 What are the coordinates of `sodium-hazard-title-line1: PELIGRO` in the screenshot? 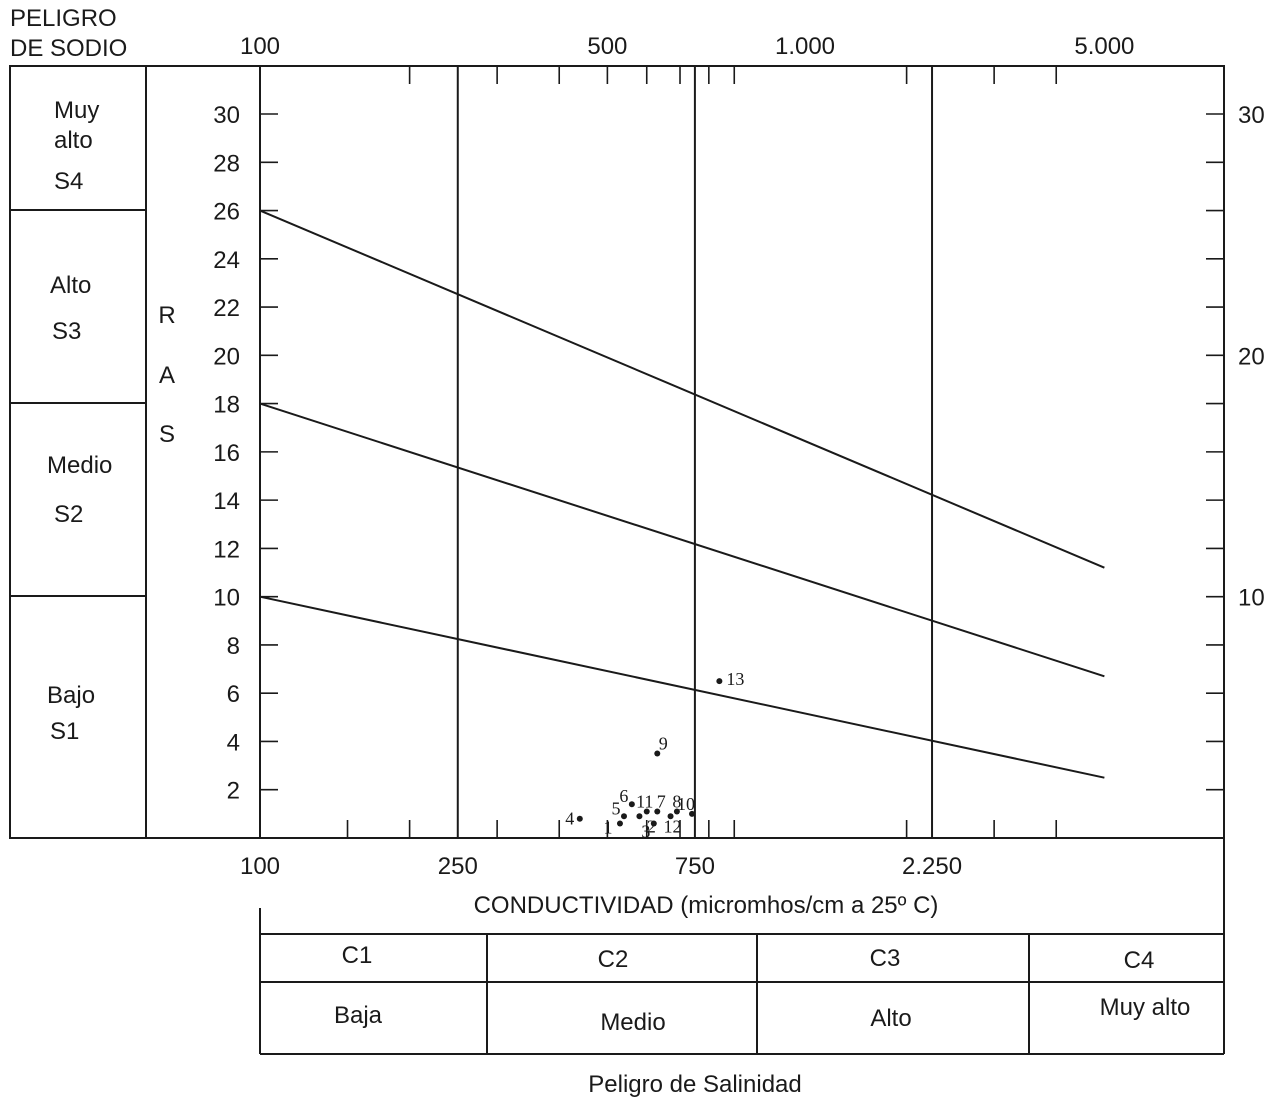 It's located at (63, 18).